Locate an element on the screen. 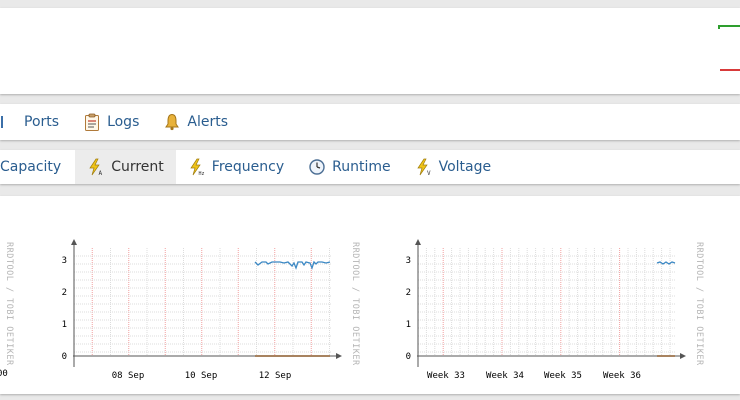 The width and height of the screenshot is (740, 400). x-tick-0: Week 33 is located at coordinates (446, 376).